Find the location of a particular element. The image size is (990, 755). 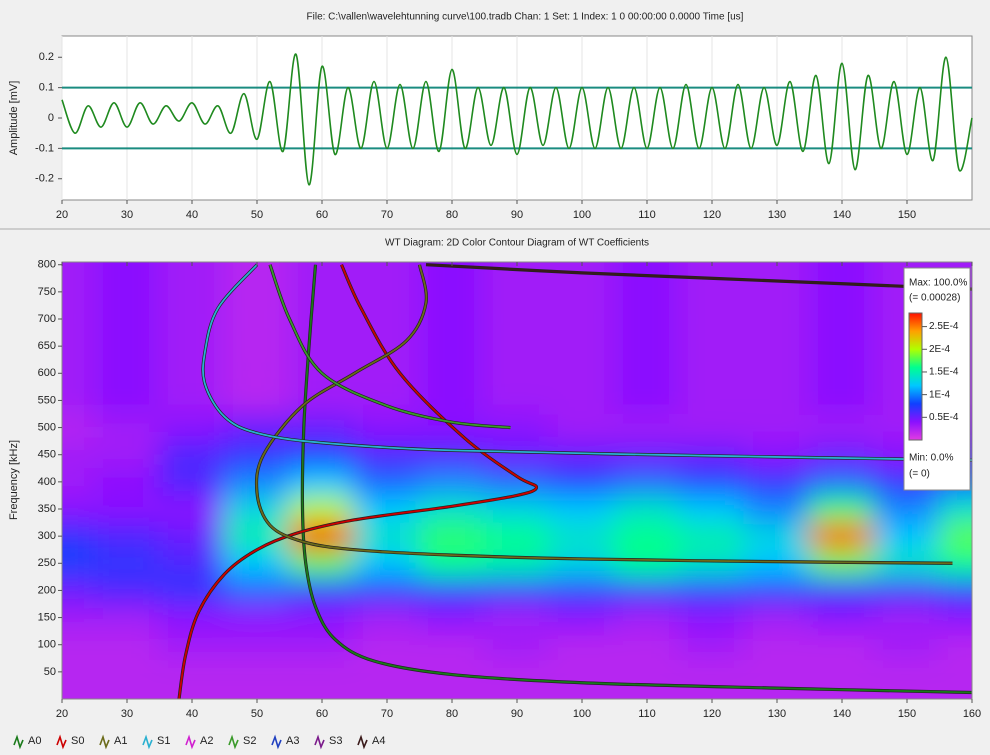

dispersion-curve is located at coordinates (390, 346).